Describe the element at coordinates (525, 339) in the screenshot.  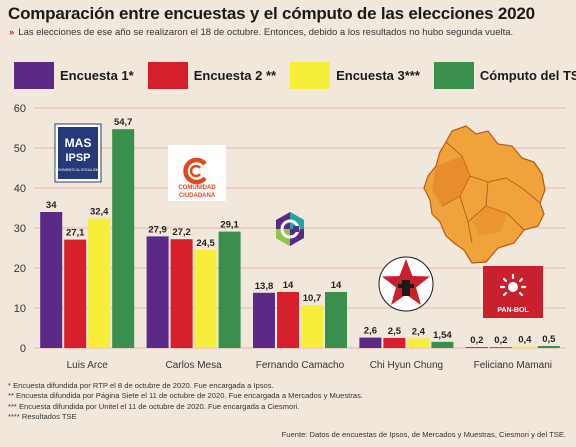
I see `bar-value-label: 0,4` at that location.